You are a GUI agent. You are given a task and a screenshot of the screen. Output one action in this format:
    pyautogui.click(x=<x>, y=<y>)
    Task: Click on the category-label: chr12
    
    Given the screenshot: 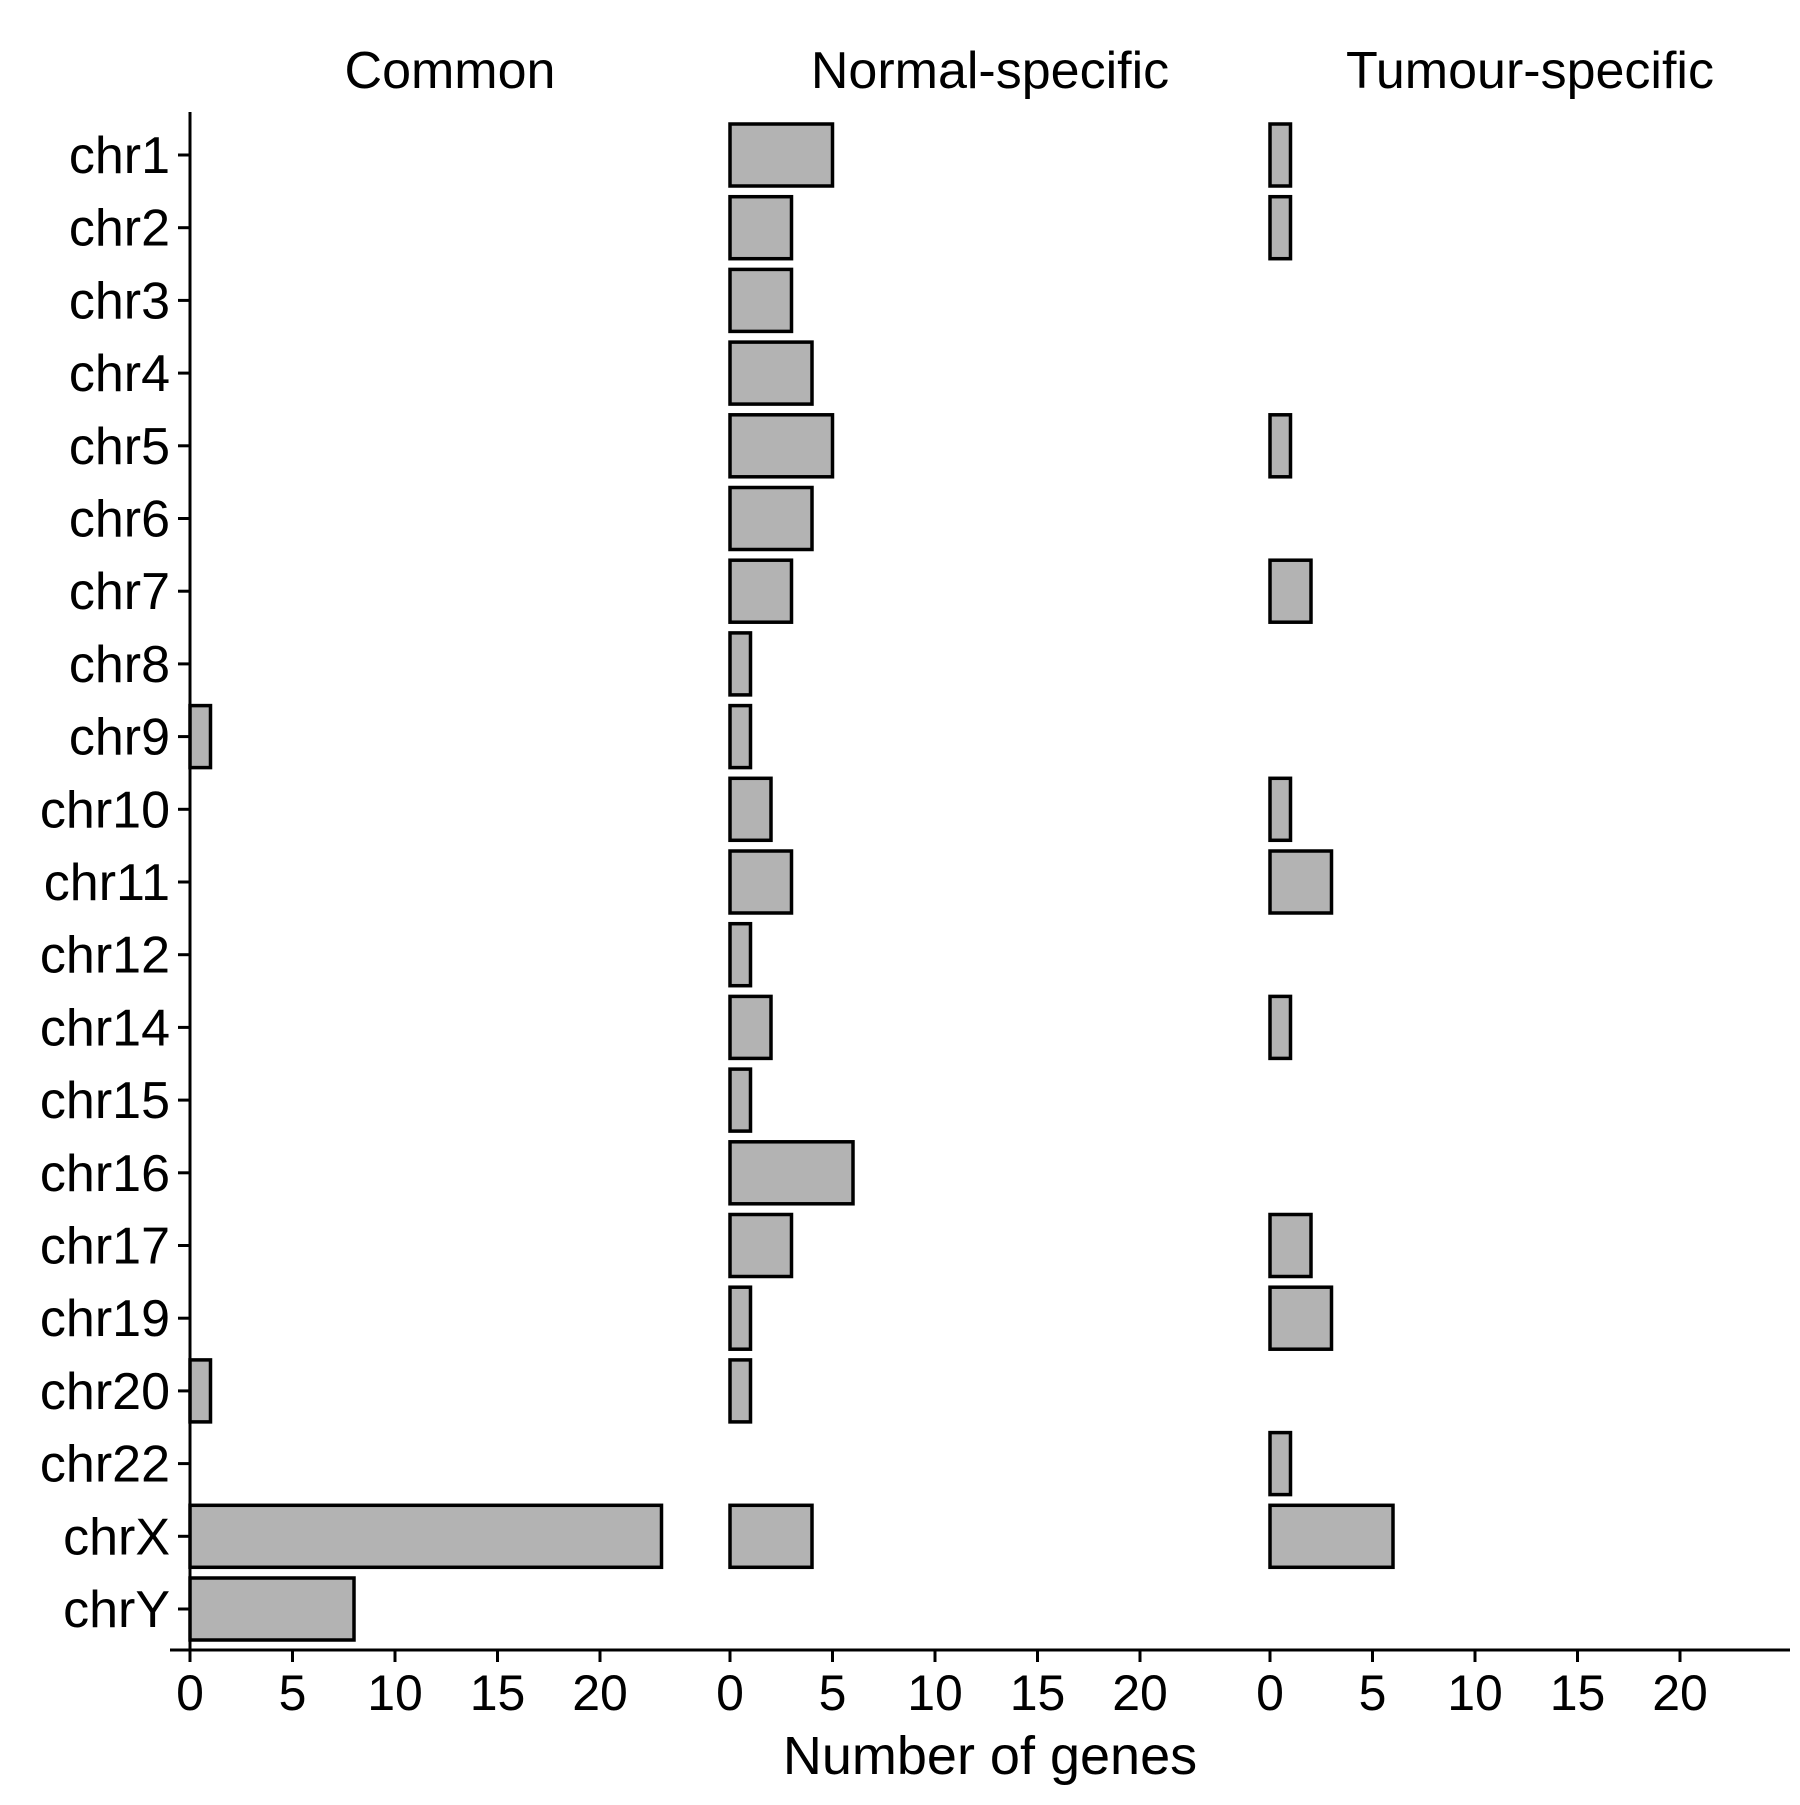 What is the action you would take?
    pyautogui.click(x=105, y=956)
    